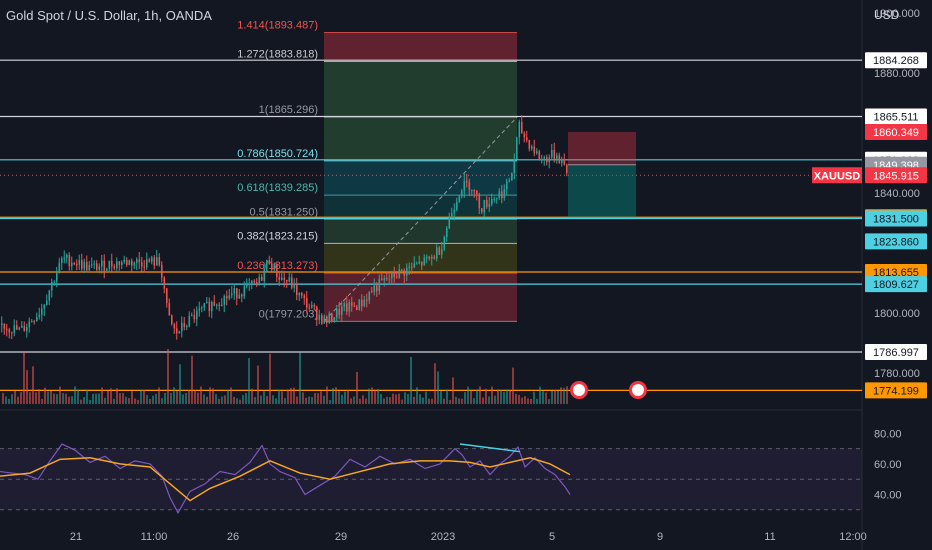  What do you see at coordinates (277, 236) in the screenshot?
I see `fib-level-label: 0.382(1823.215)` at bounding box center [277, 236].